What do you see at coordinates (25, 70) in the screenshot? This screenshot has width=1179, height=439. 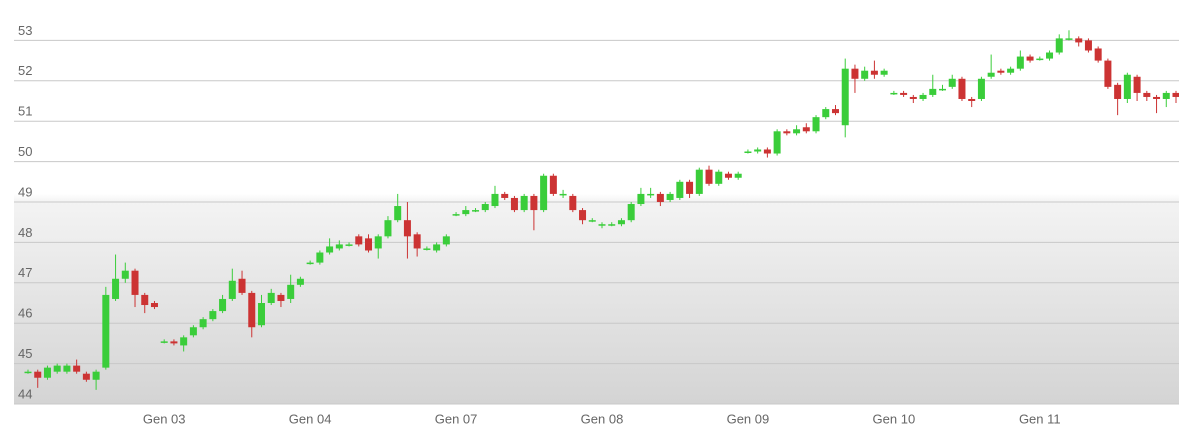 I see `y-tick-label: 52` at bounding box center [25, 70].